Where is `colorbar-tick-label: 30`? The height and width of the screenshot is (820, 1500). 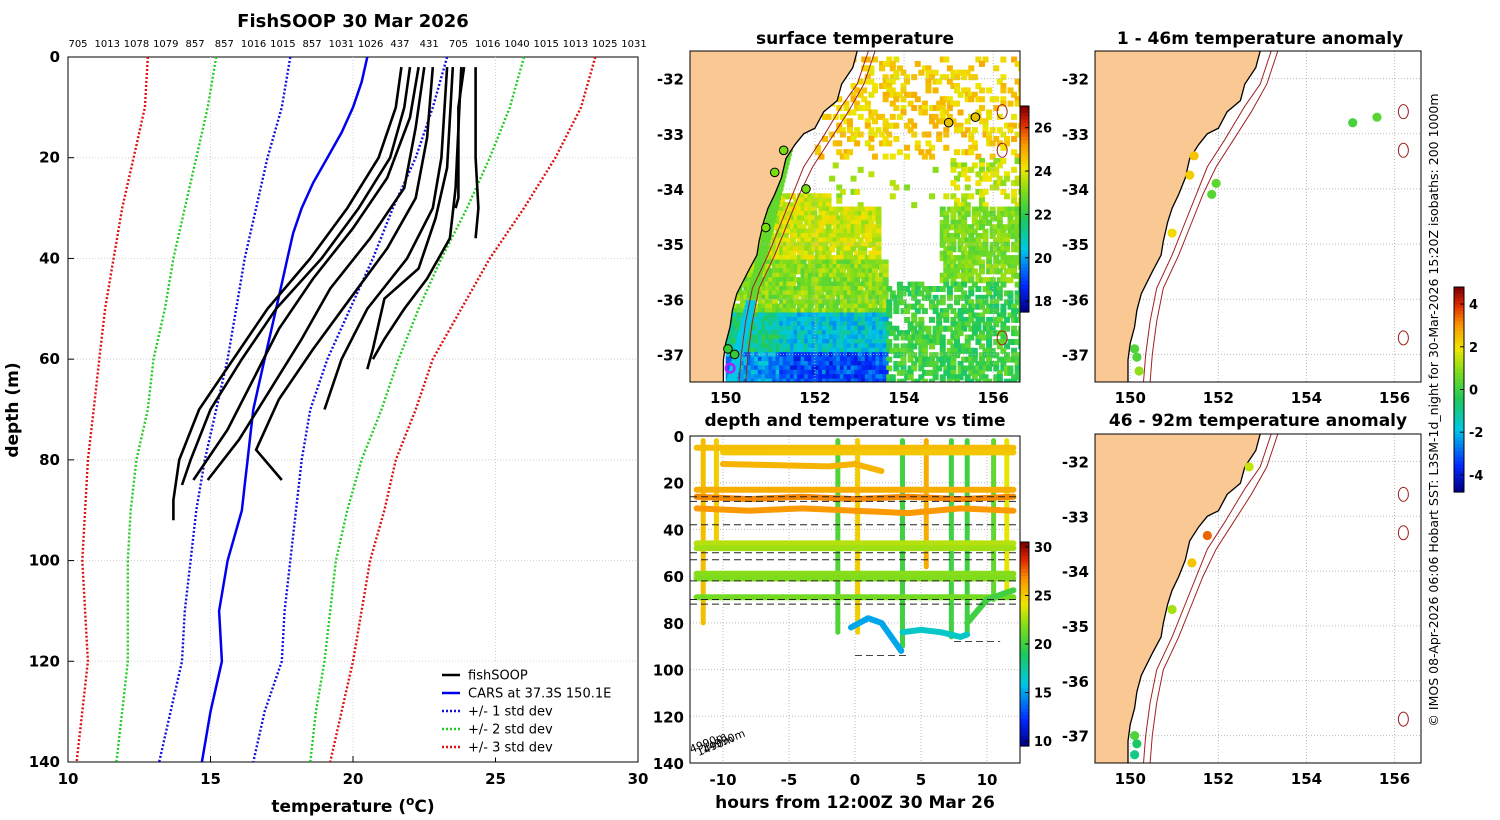 colorbar-tick-label: 30 is located at coordinates (1043, 548).